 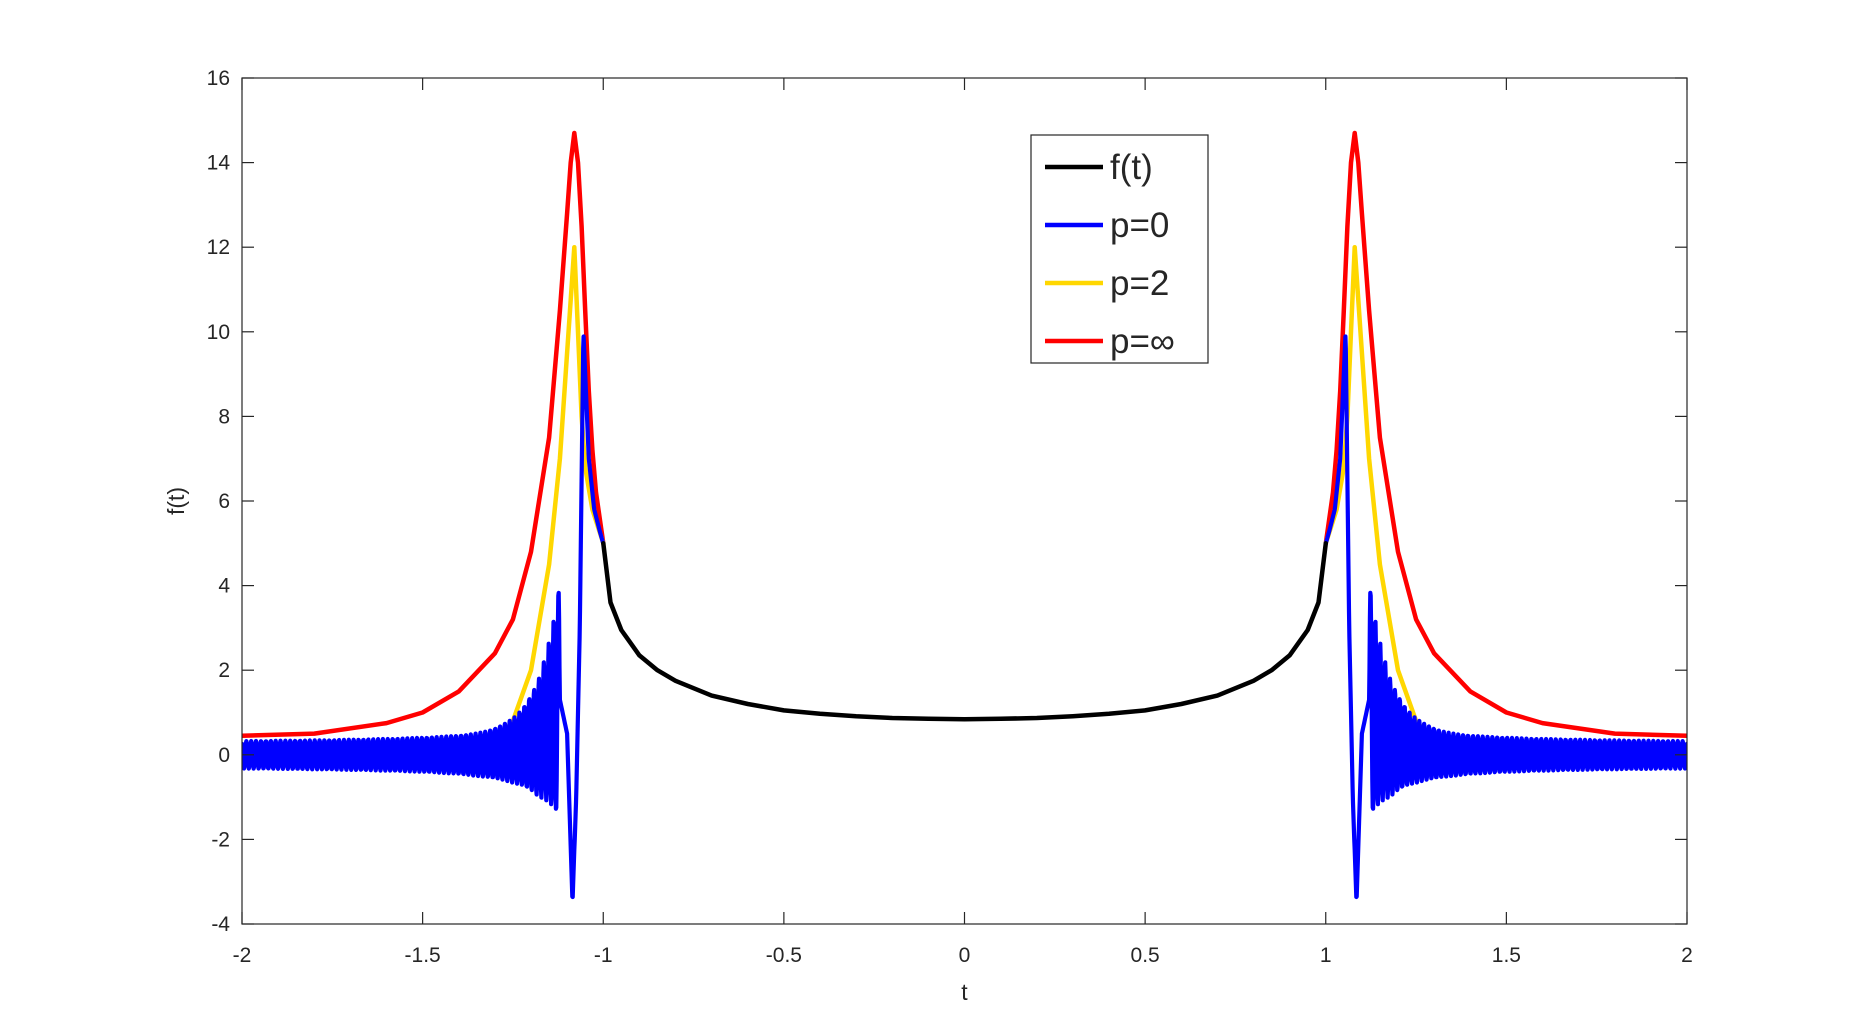 What do you see at coordinates (1687, 955) in the screenshot?
I see `x-tick-label: 2` at bounding box center [1687, 955].